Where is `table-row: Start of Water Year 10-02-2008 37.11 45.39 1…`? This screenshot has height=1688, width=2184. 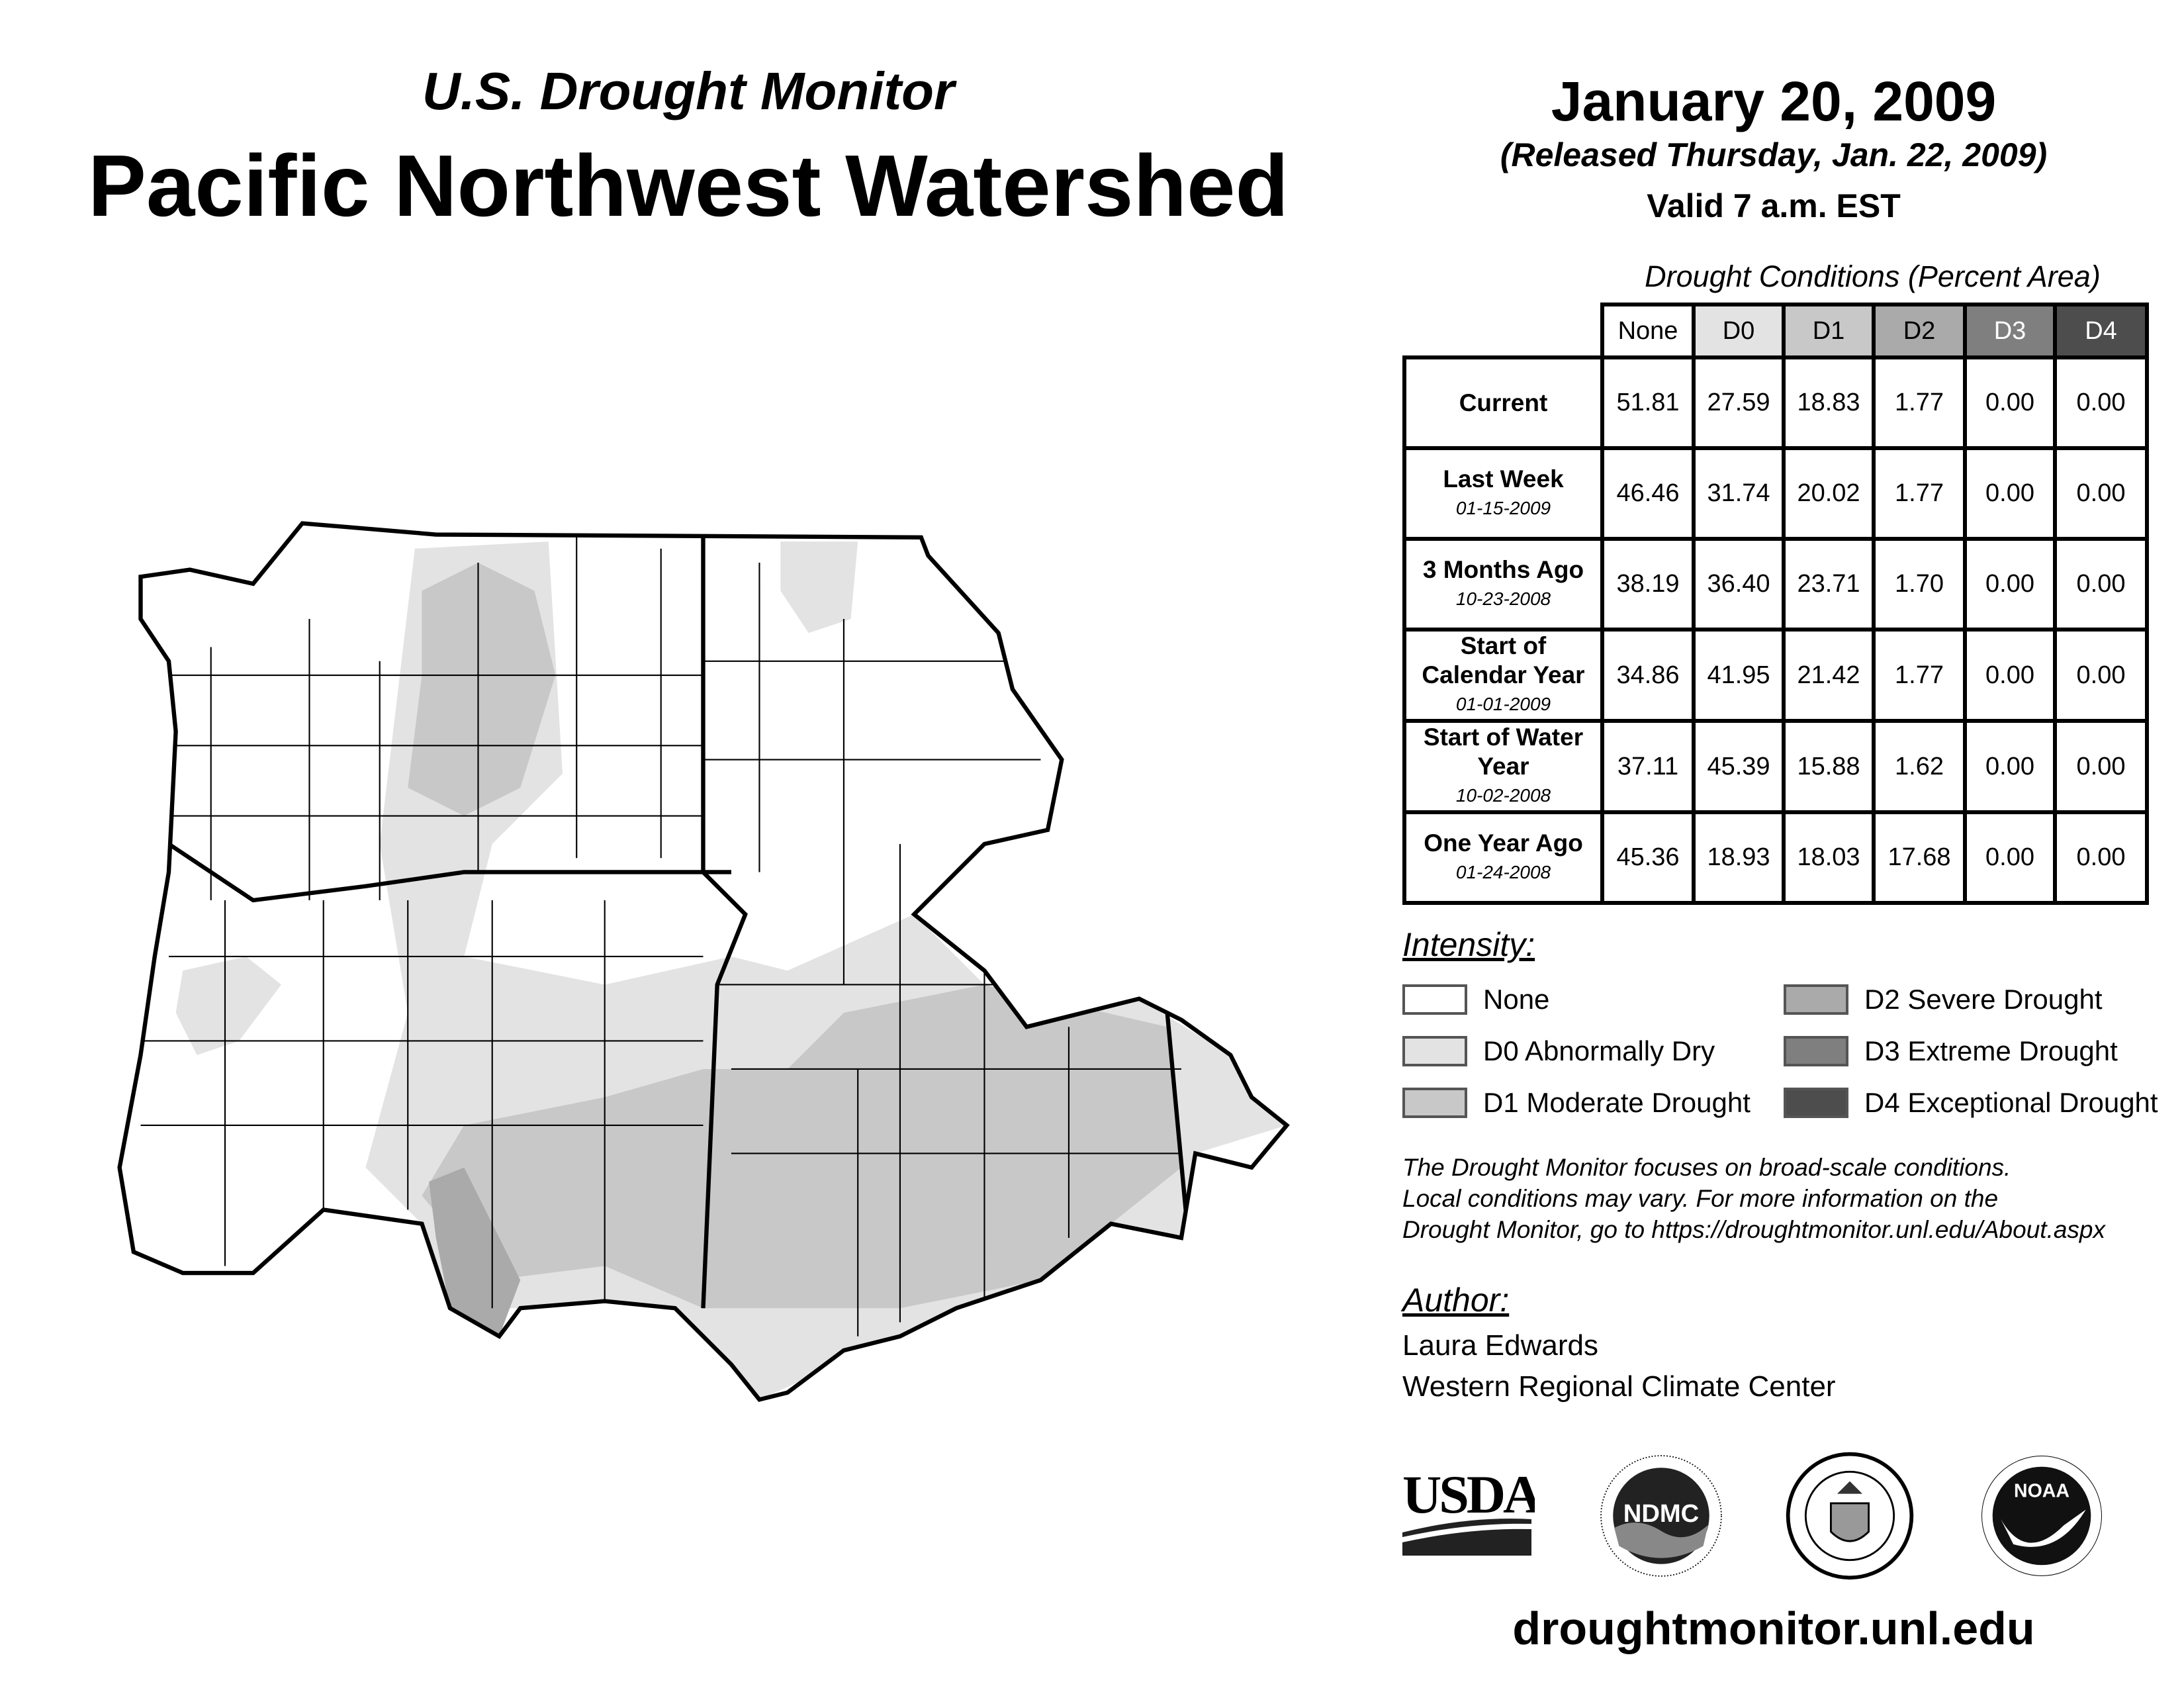
table-row: Start of Water Year 10-02-2008 37.11 45.39 1… is located at coordinates (1775, 766).